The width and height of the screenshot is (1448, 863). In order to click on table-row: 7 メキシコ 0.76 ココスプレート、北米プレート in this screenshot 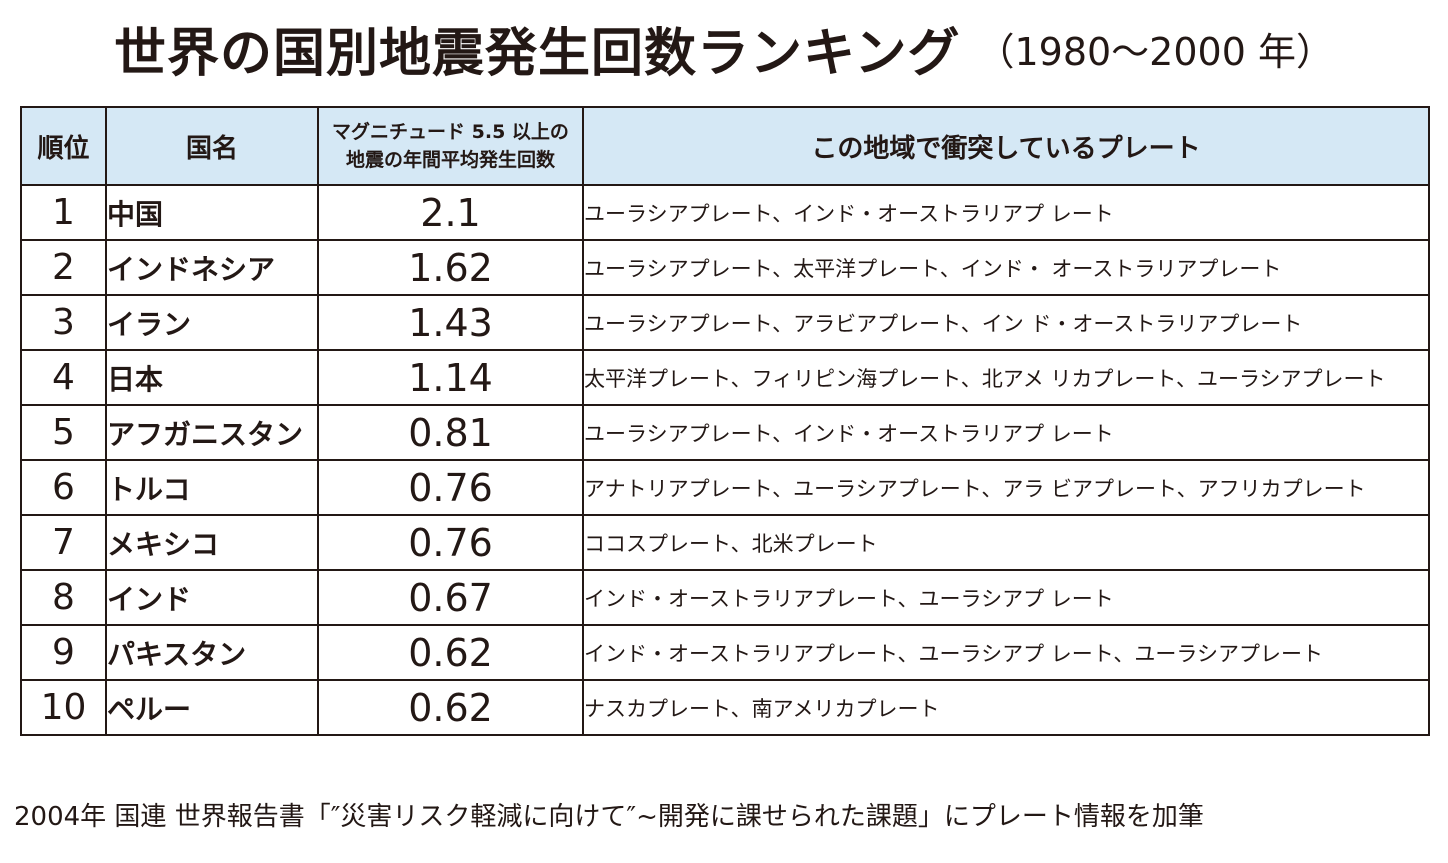, I will do `click(725, 542)`.